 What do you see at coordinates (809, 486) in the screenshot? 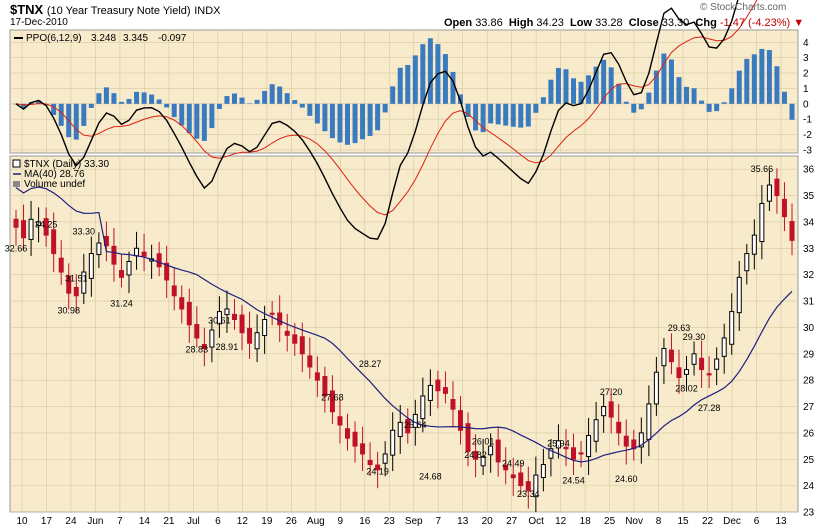
I see `y-tick-label: 24` at bounding box center [809, 486].